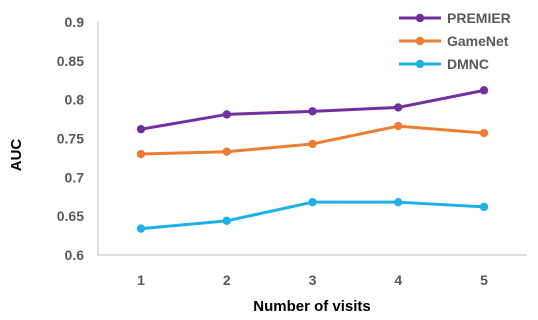  I want to click on legend-label-dmnc: DMNC, so click(468, 64).